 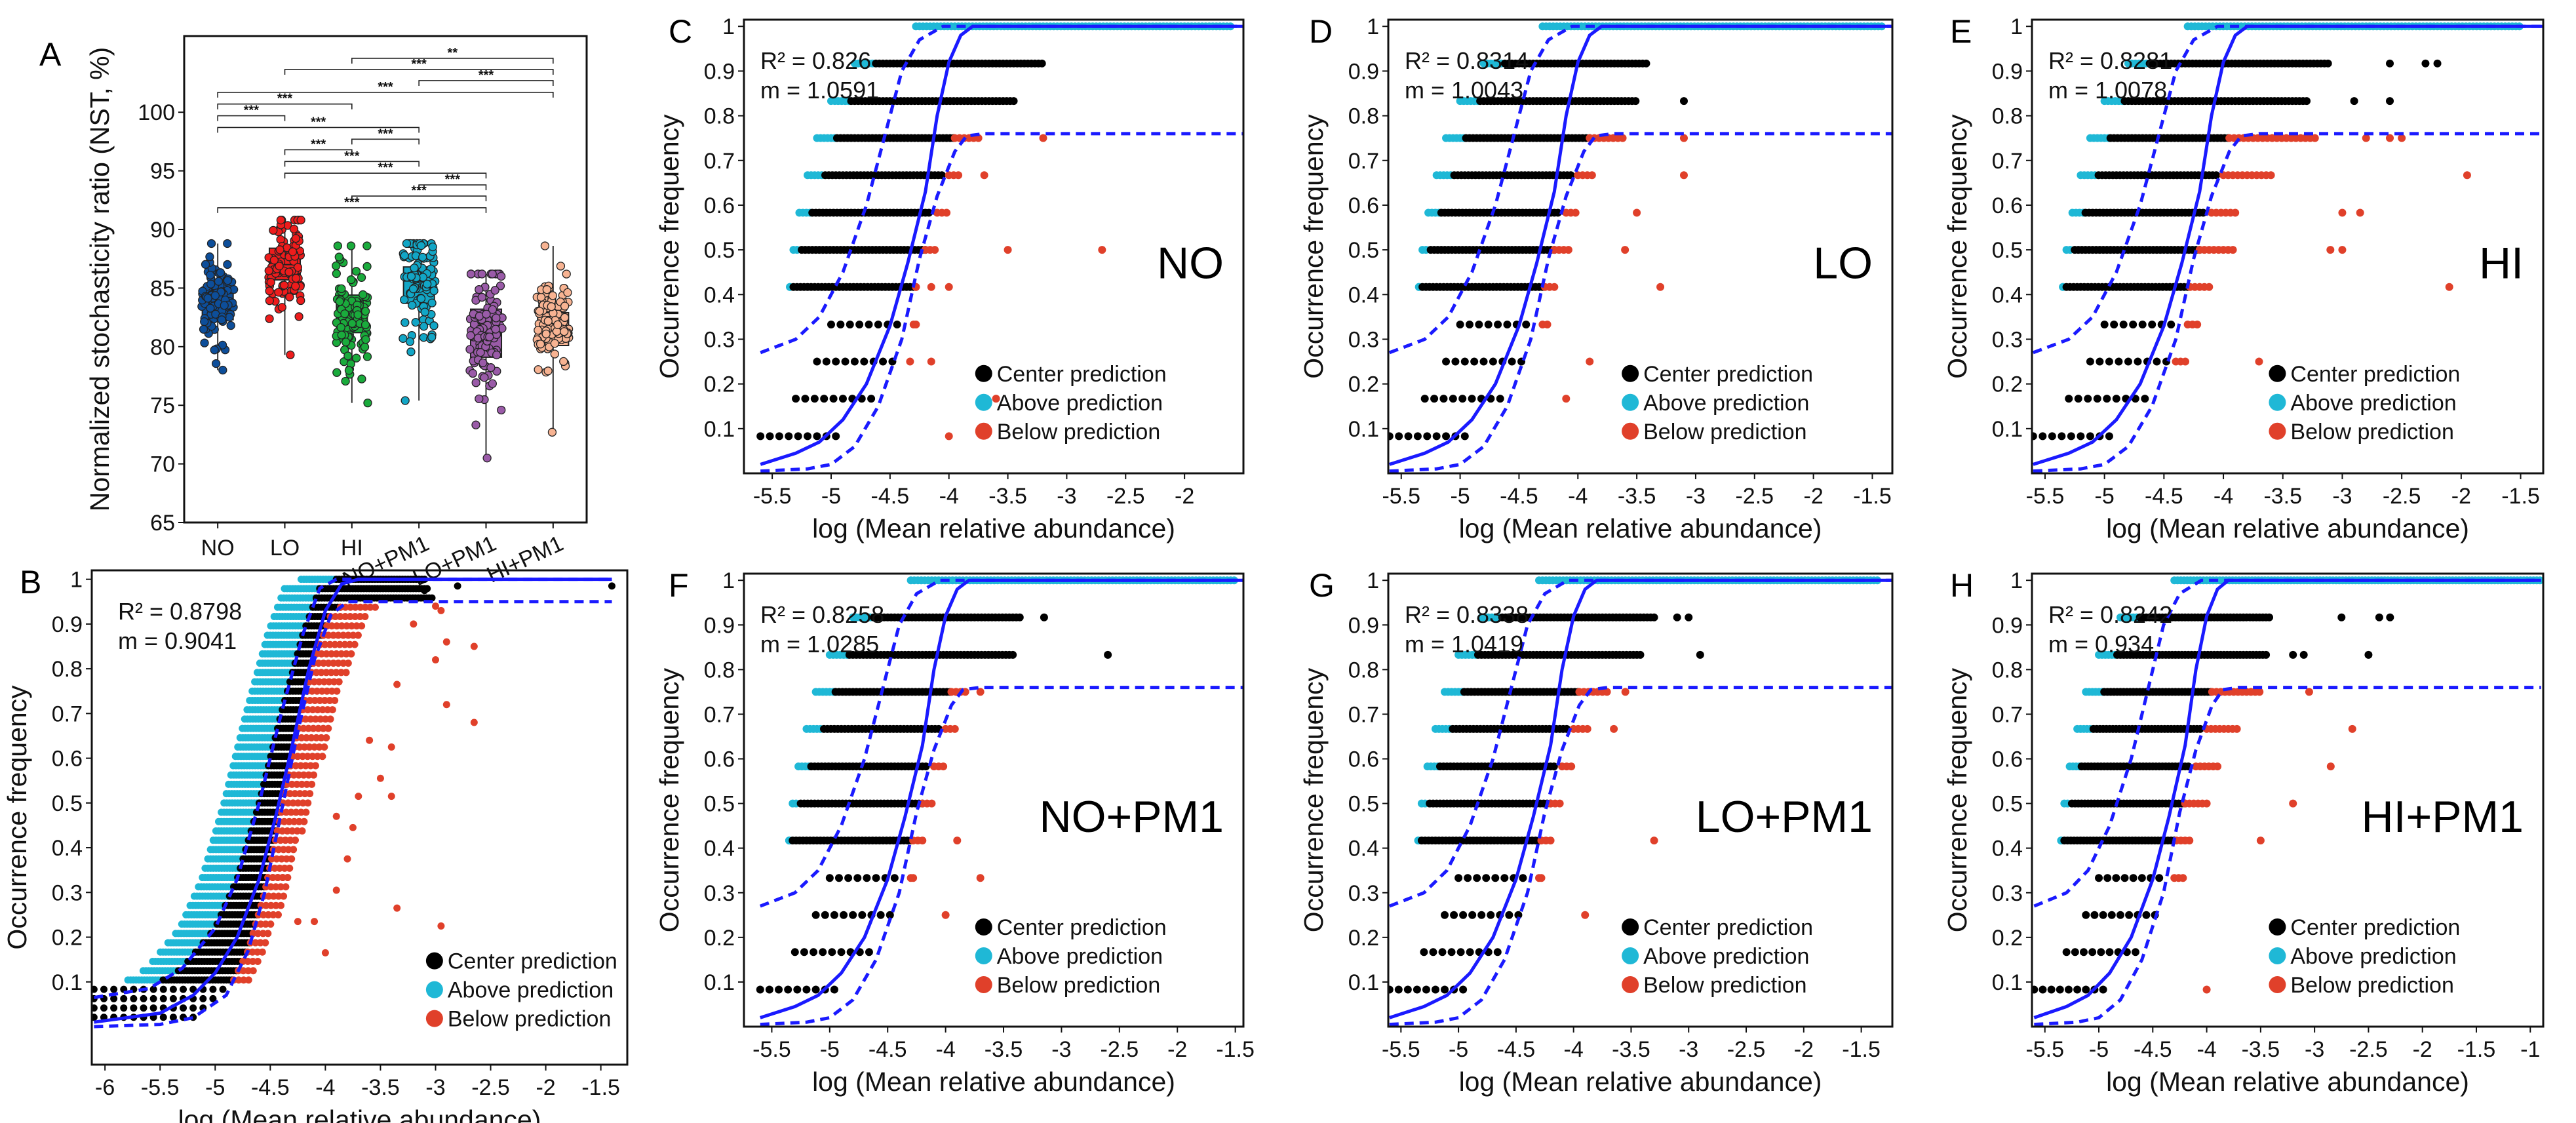 I want to click on upper-confidence-curve, so click(x=1640, y=743).